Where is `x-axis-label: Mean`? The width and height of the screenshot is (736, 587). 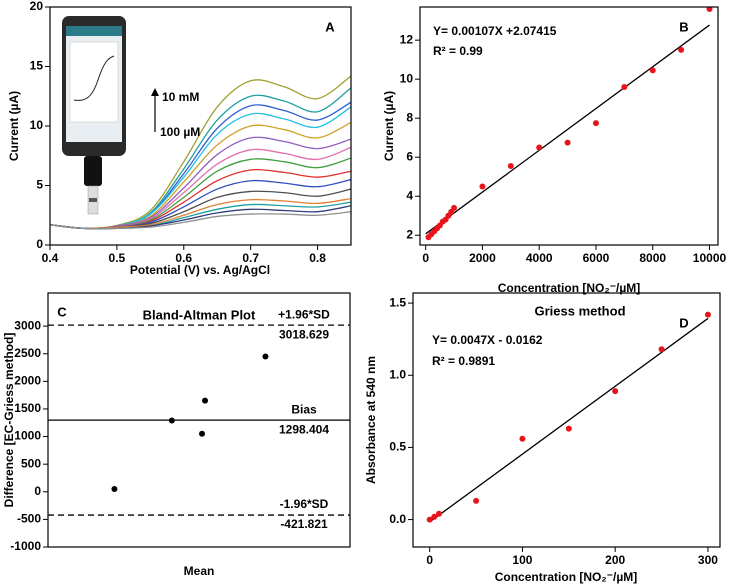 x-axis-label: Mean is located at coordinates (199, 571).